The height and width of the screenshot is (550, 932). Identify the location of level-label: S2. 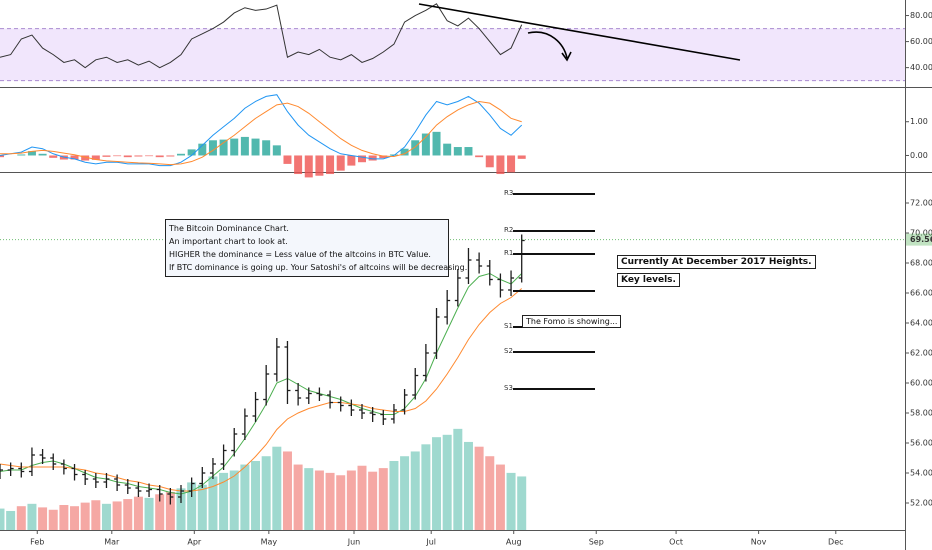
(508, 351).